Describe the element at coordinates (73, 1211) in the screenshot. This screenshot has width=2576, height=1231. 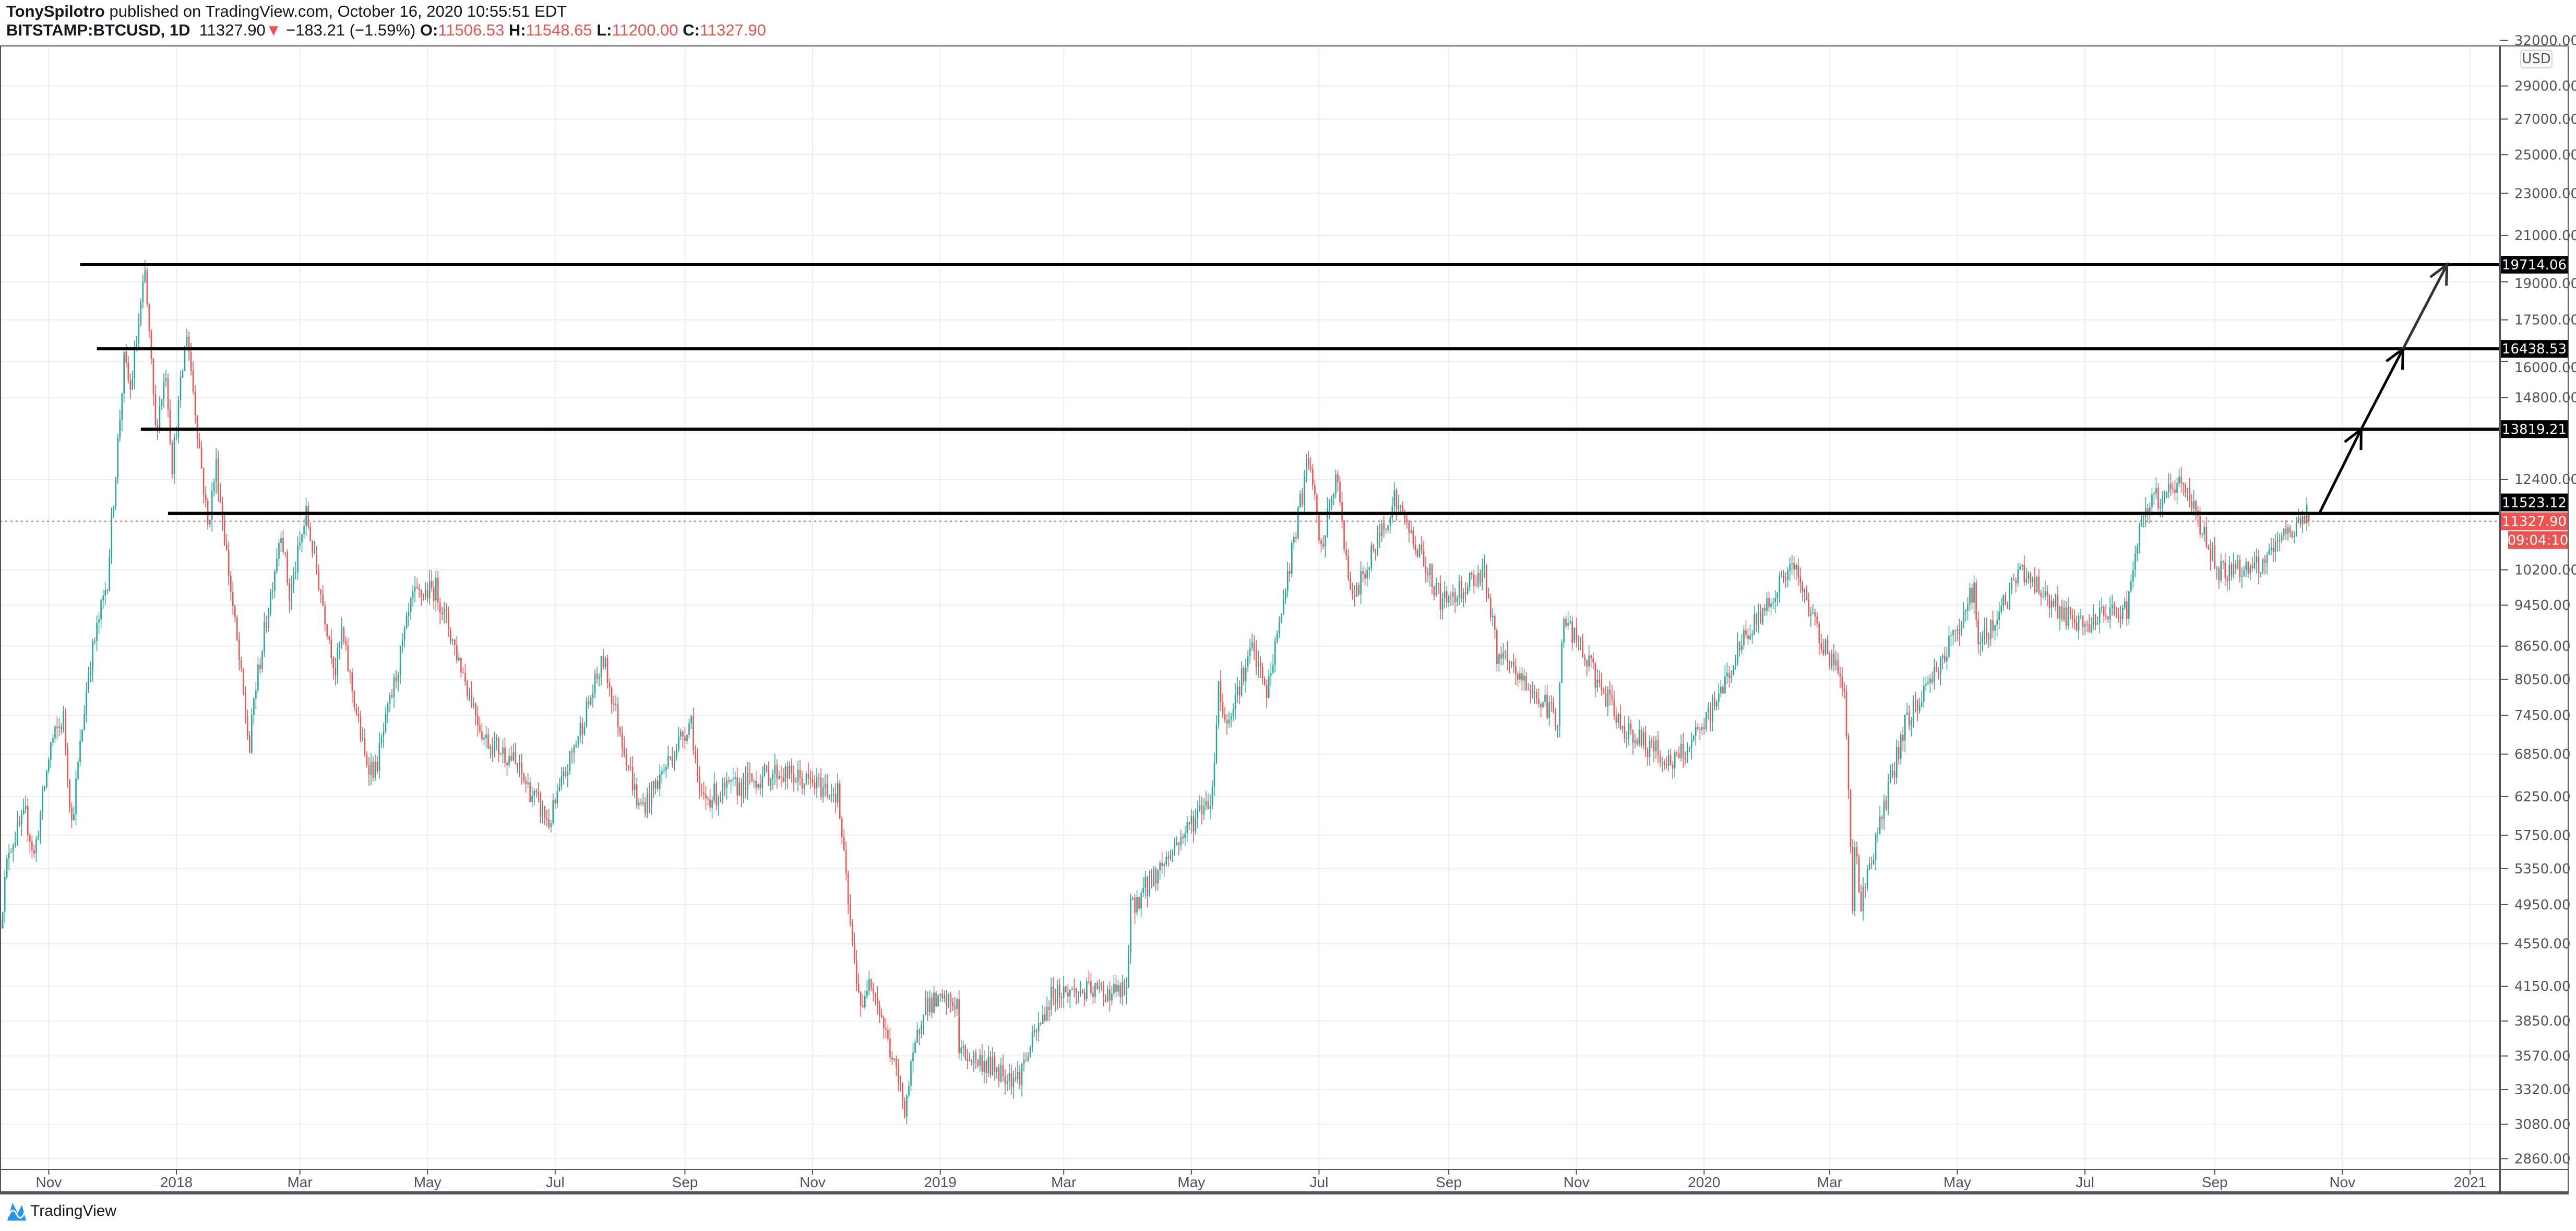
I see `brand-name: TradingView` at that location.